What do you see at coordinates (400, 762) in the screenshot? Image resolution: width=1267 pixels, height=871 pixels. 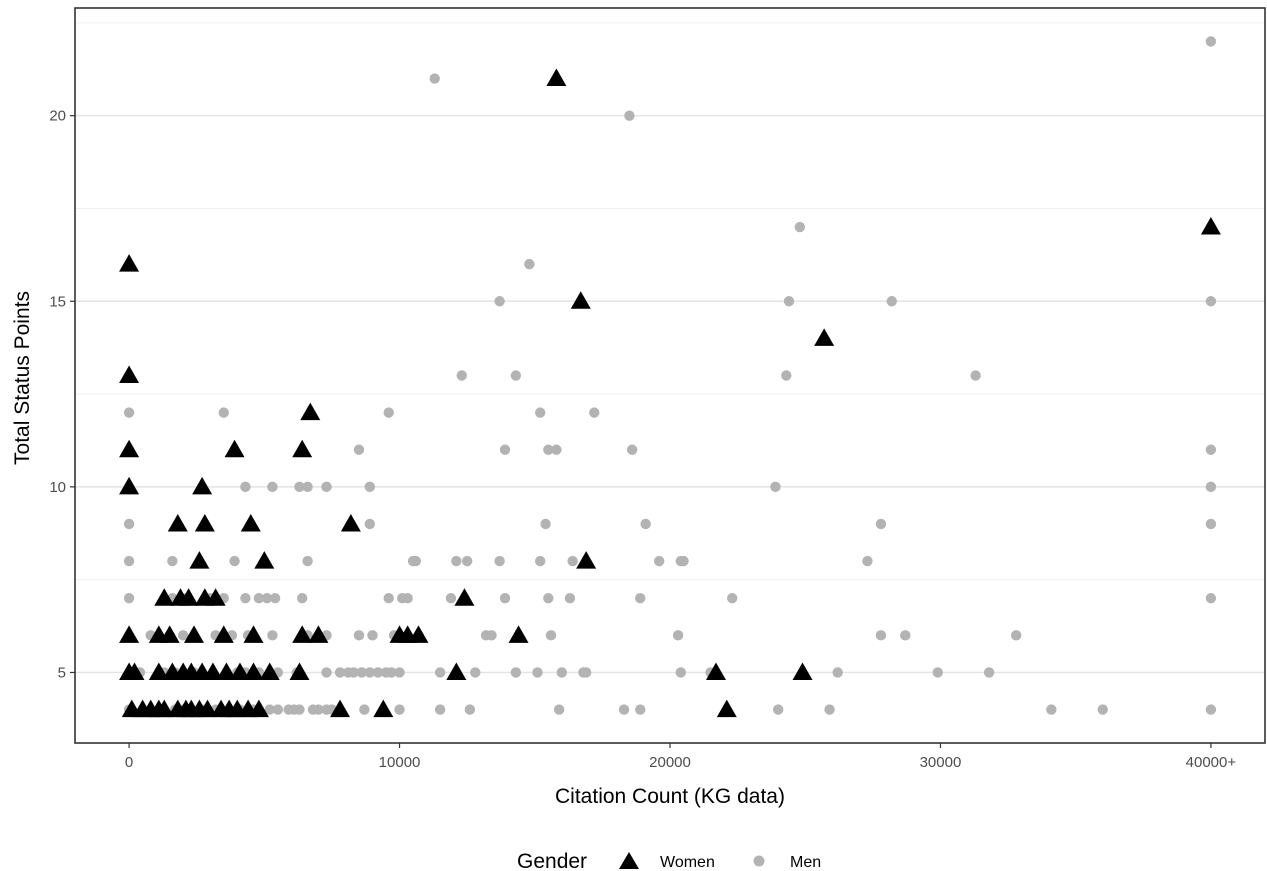 I see `x-tick-label: 10000` at bounding box center [400, 762].